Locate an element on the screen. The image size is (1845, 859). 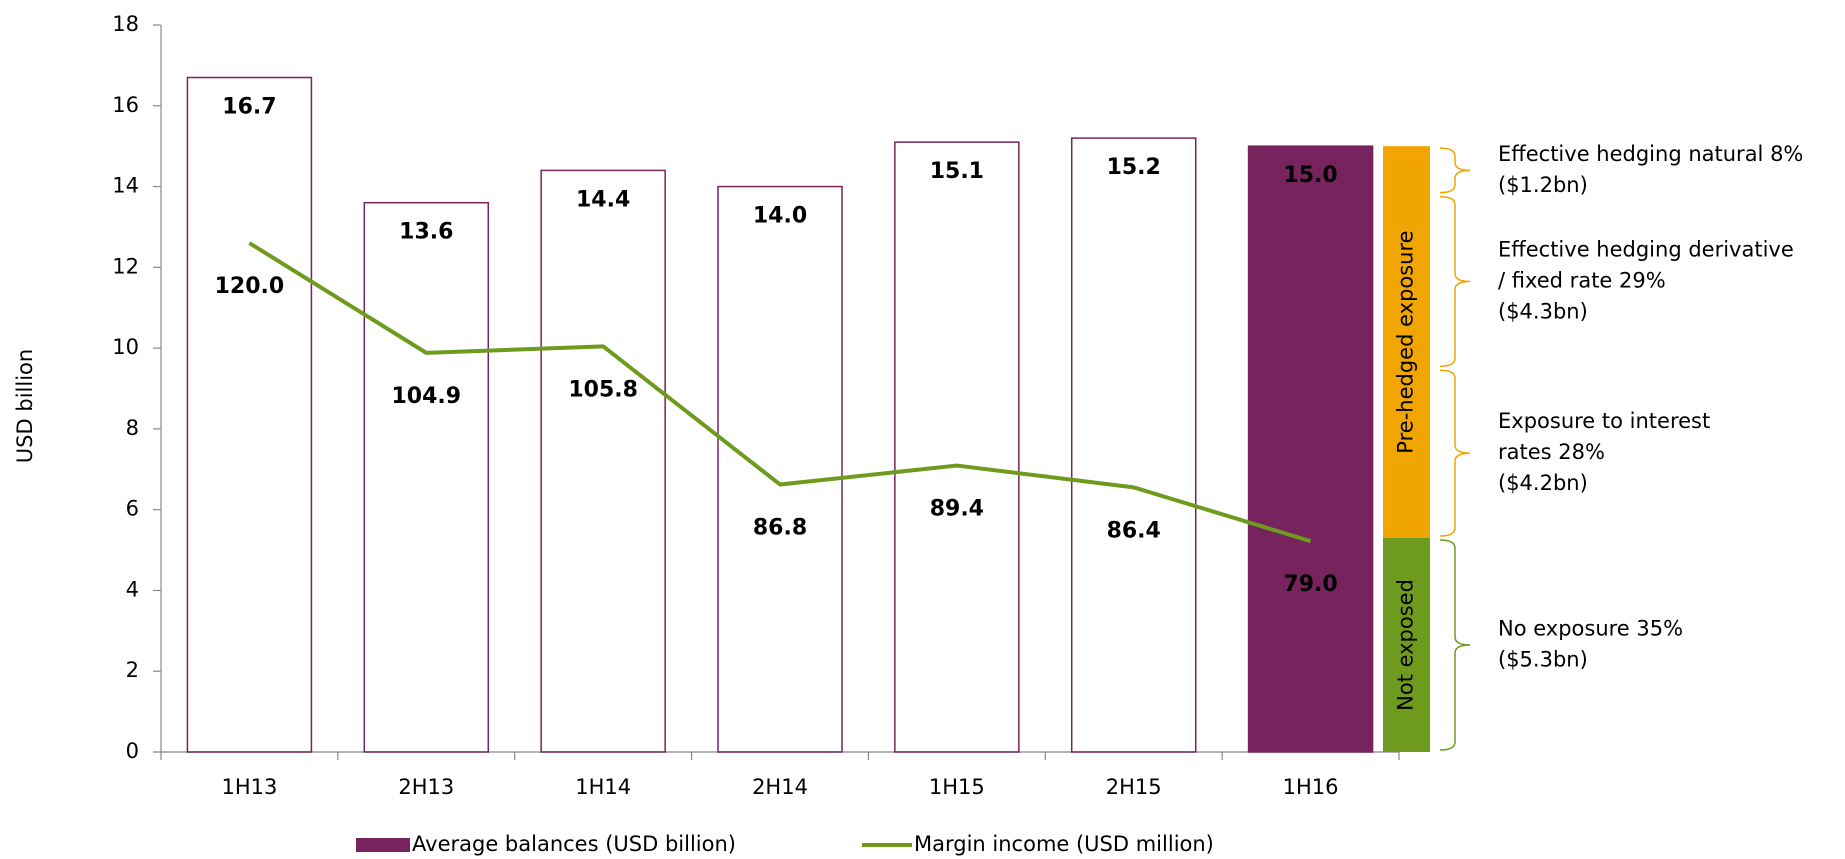
x-tick-label: 2H15 is located at coordinates (1134, 787).